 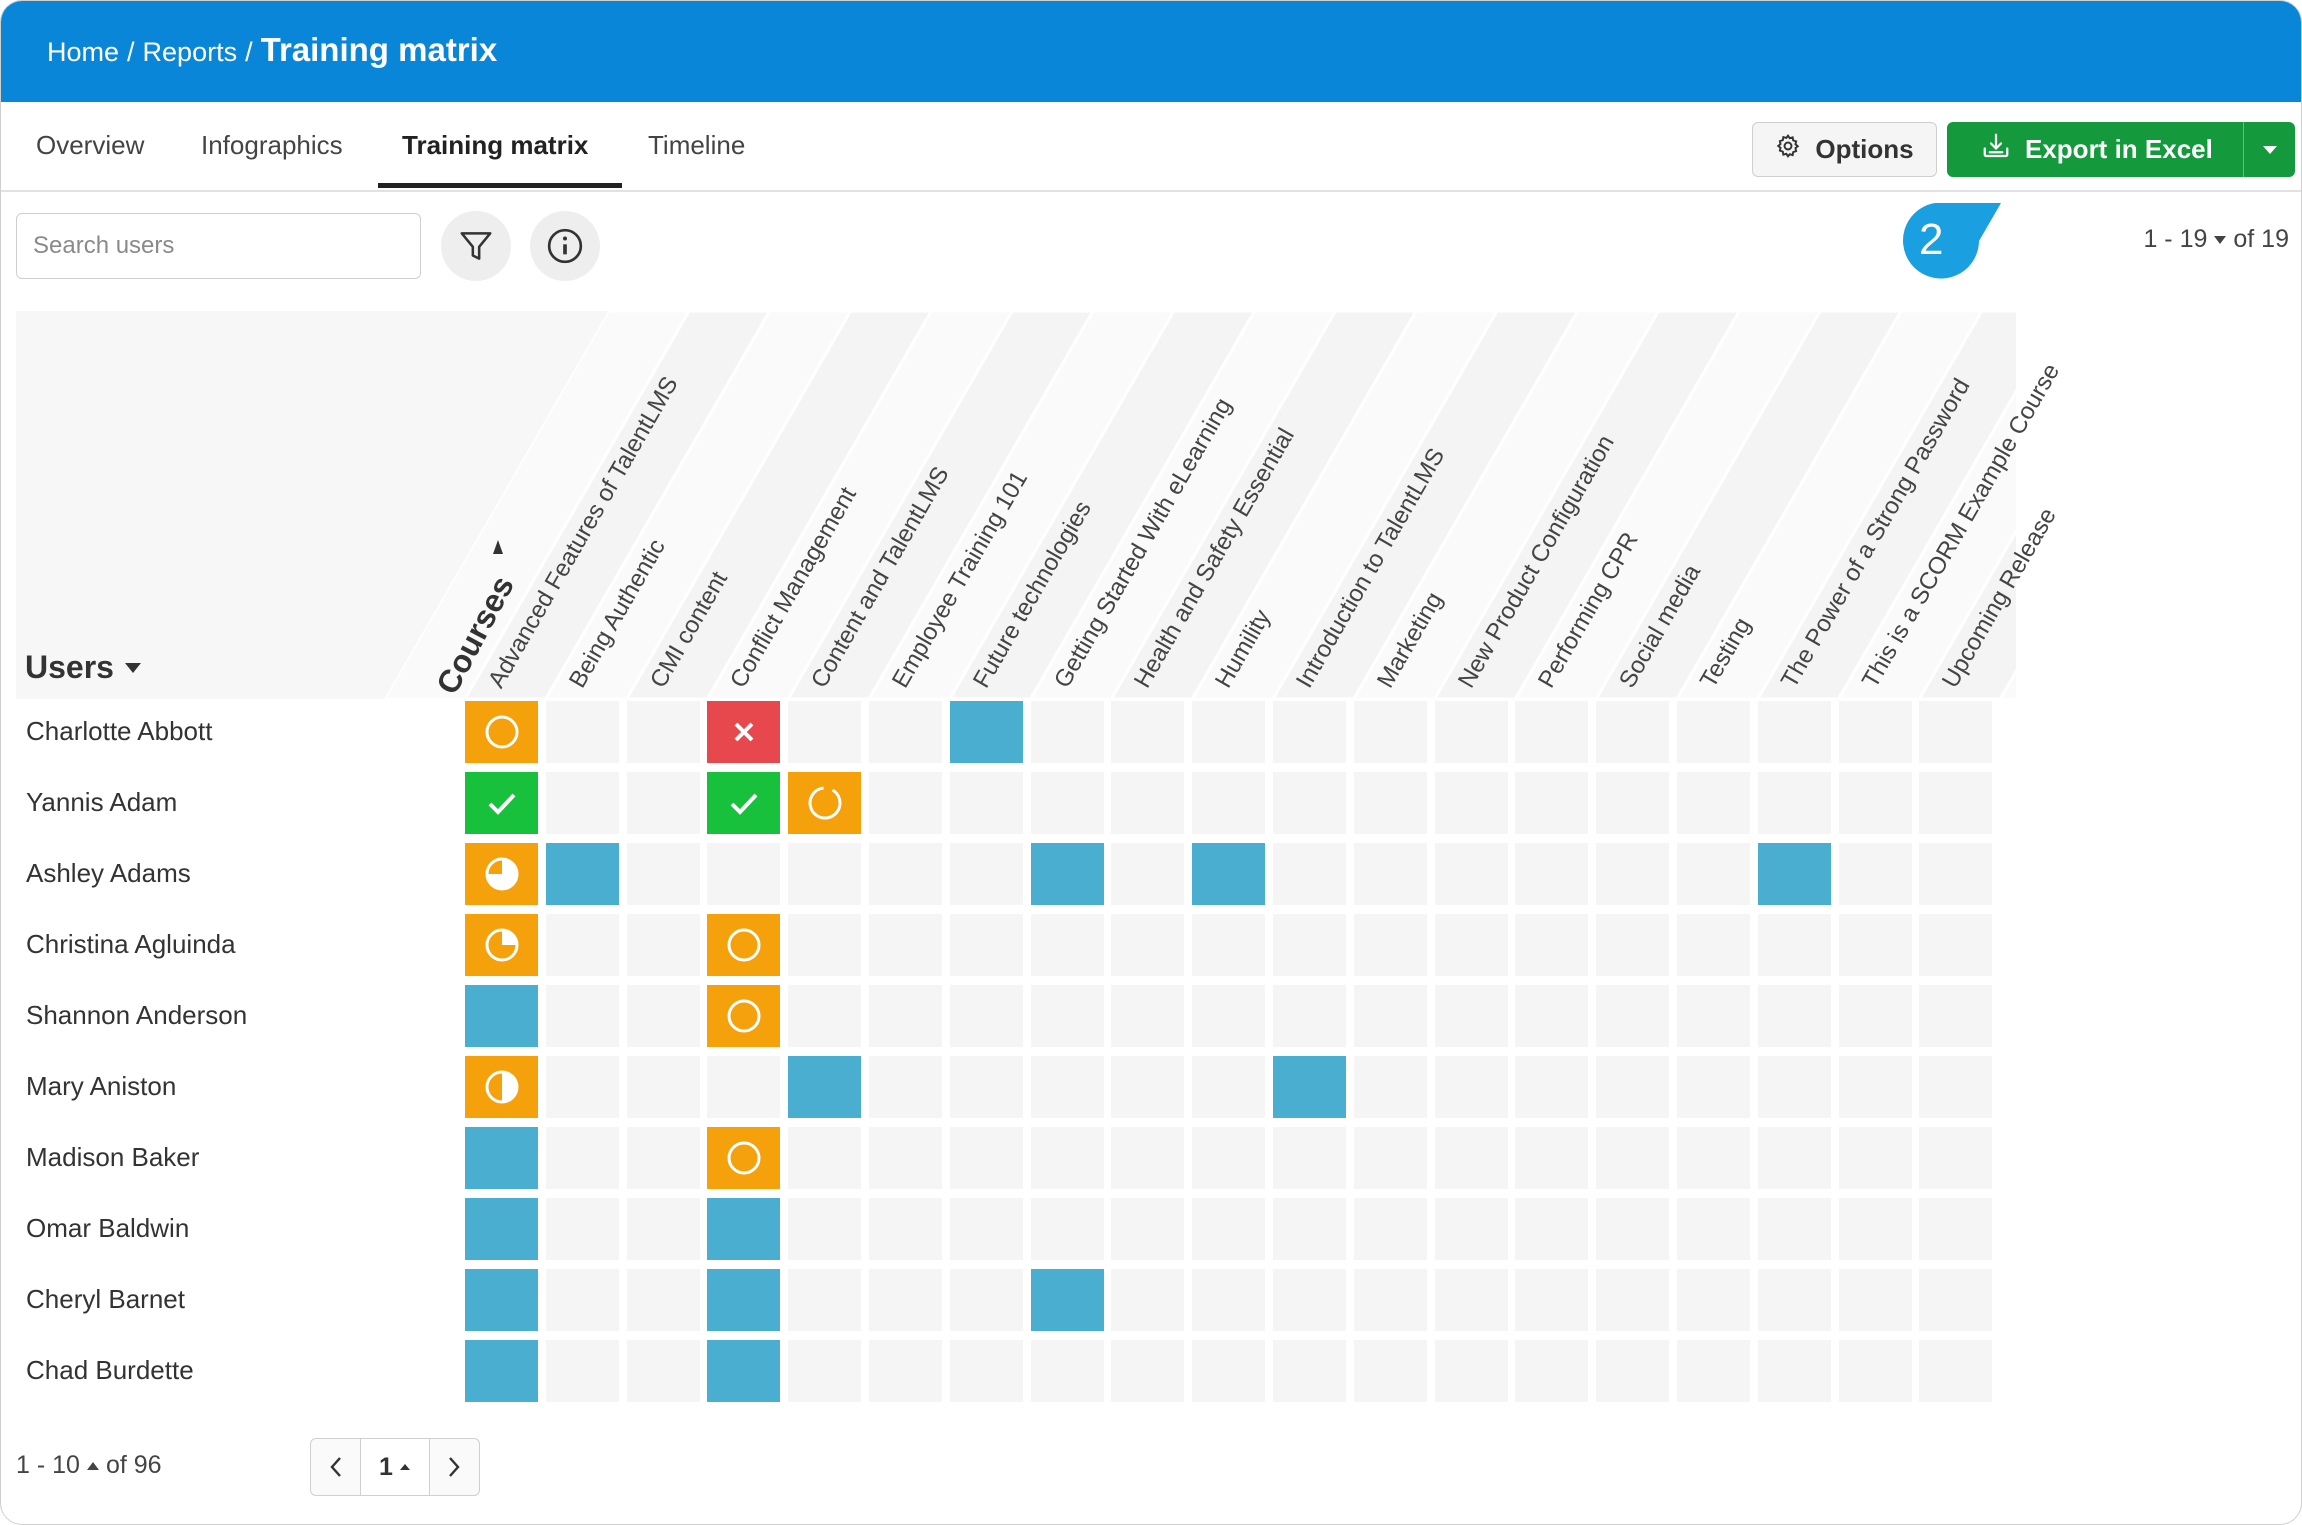 What do you see at coordinates (272, 145) in the screenshot?
I see `tab-infographics: Infographics` at bounding box center [272, 145].